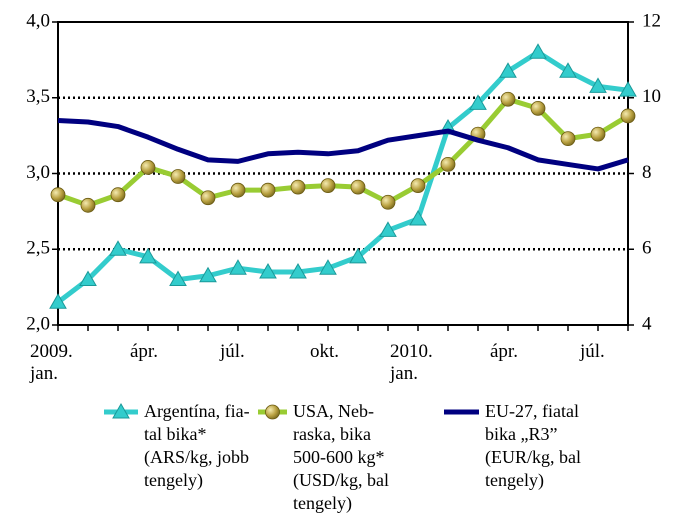 Image resolution: width=673 pixels, height=518 pixels. What do you see at coordinates (38, 96) in the screenshot?
I see `y-tick-label: 3,5` at bounding box center [38, 96].